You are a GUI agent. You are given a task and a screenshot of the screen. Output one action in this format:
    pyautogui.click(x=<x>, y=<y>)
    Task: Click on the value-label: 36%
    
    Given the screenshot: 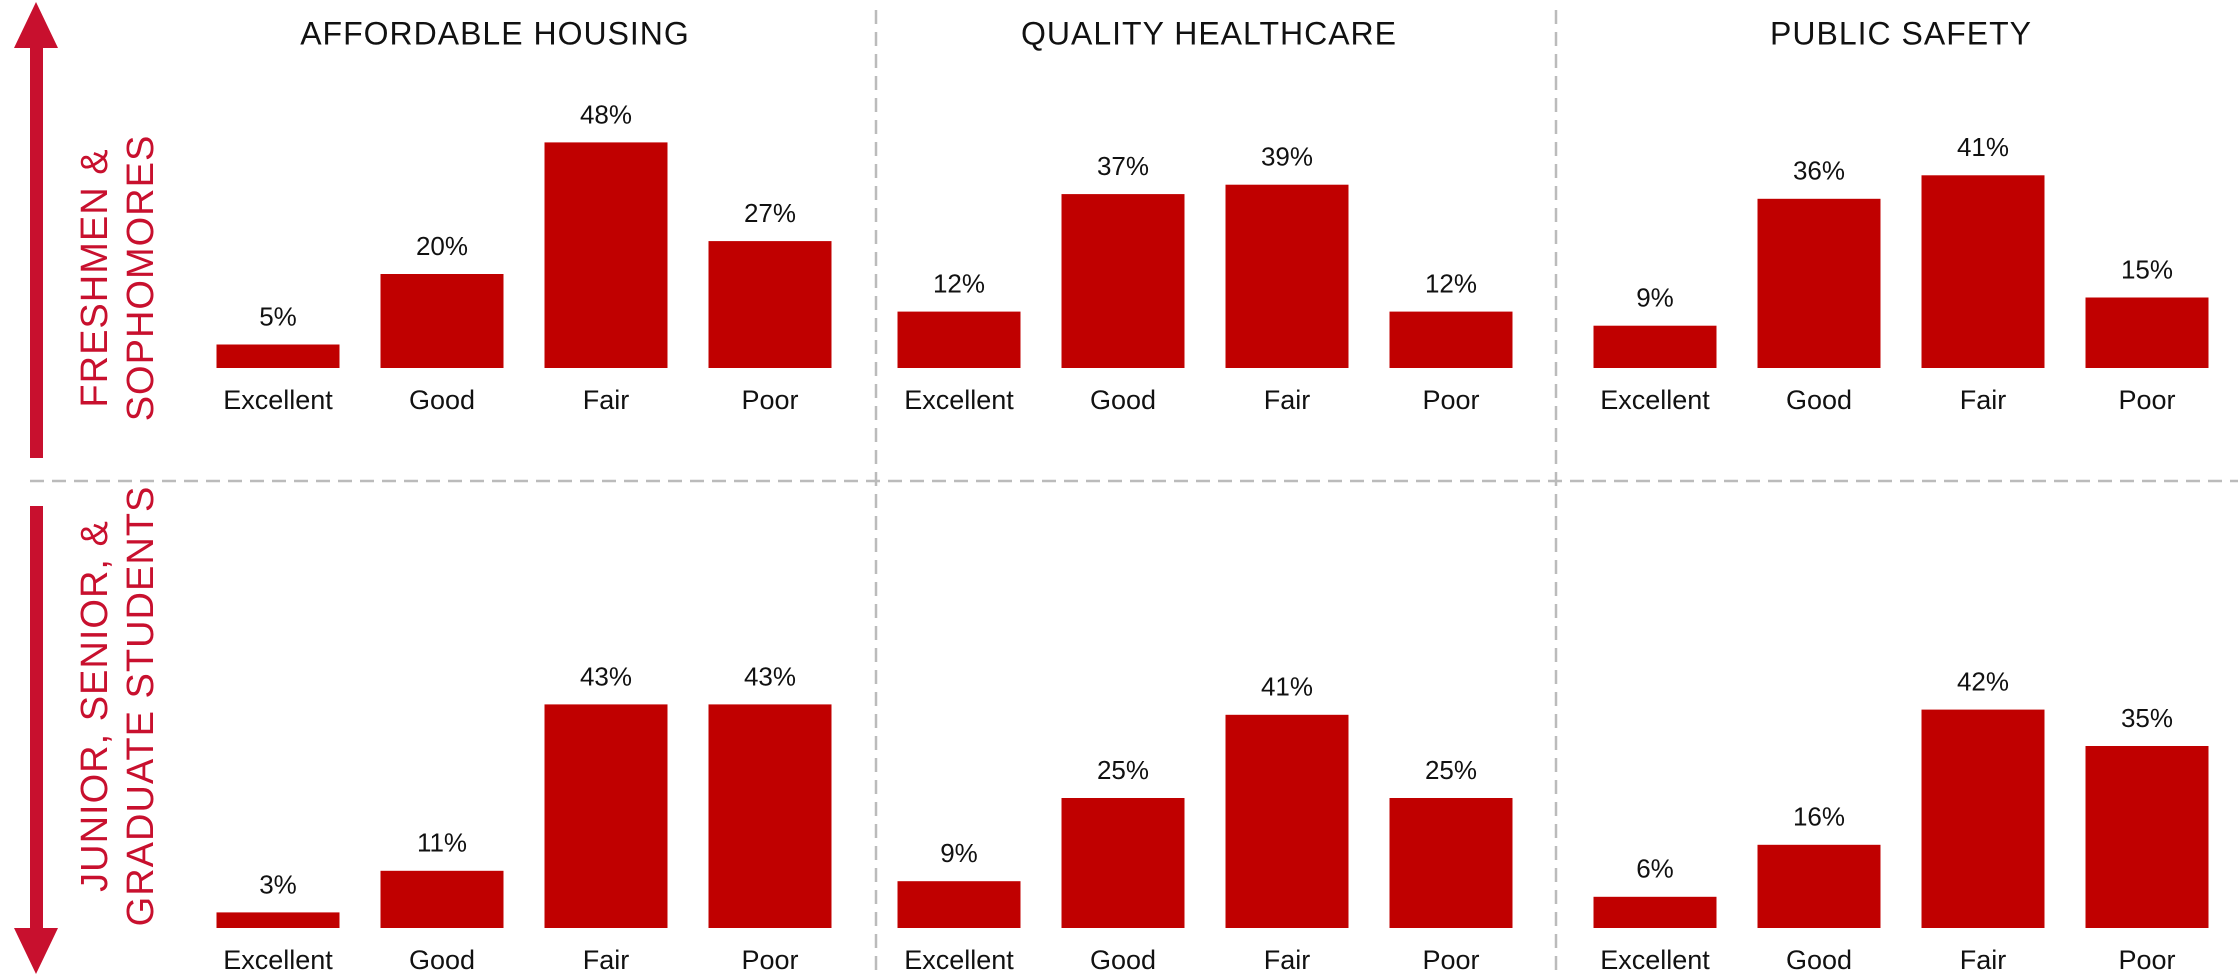 What is the action you would take?
    pyautogui.click(x=1819, y=171)
    